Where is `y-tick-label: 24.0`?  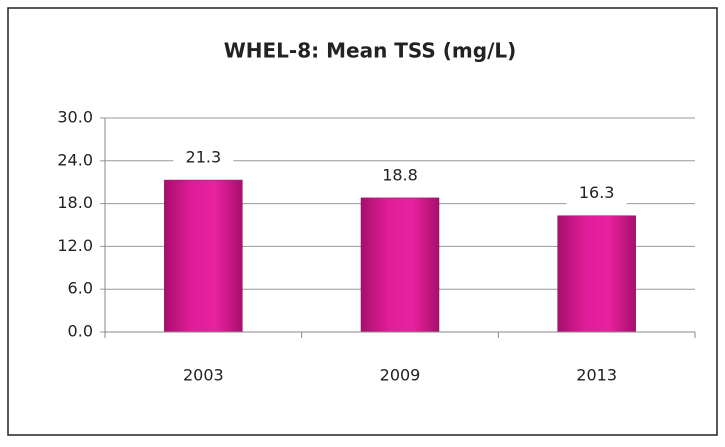 y-tick-label: 24.0 is located at coordinates (75, 159).